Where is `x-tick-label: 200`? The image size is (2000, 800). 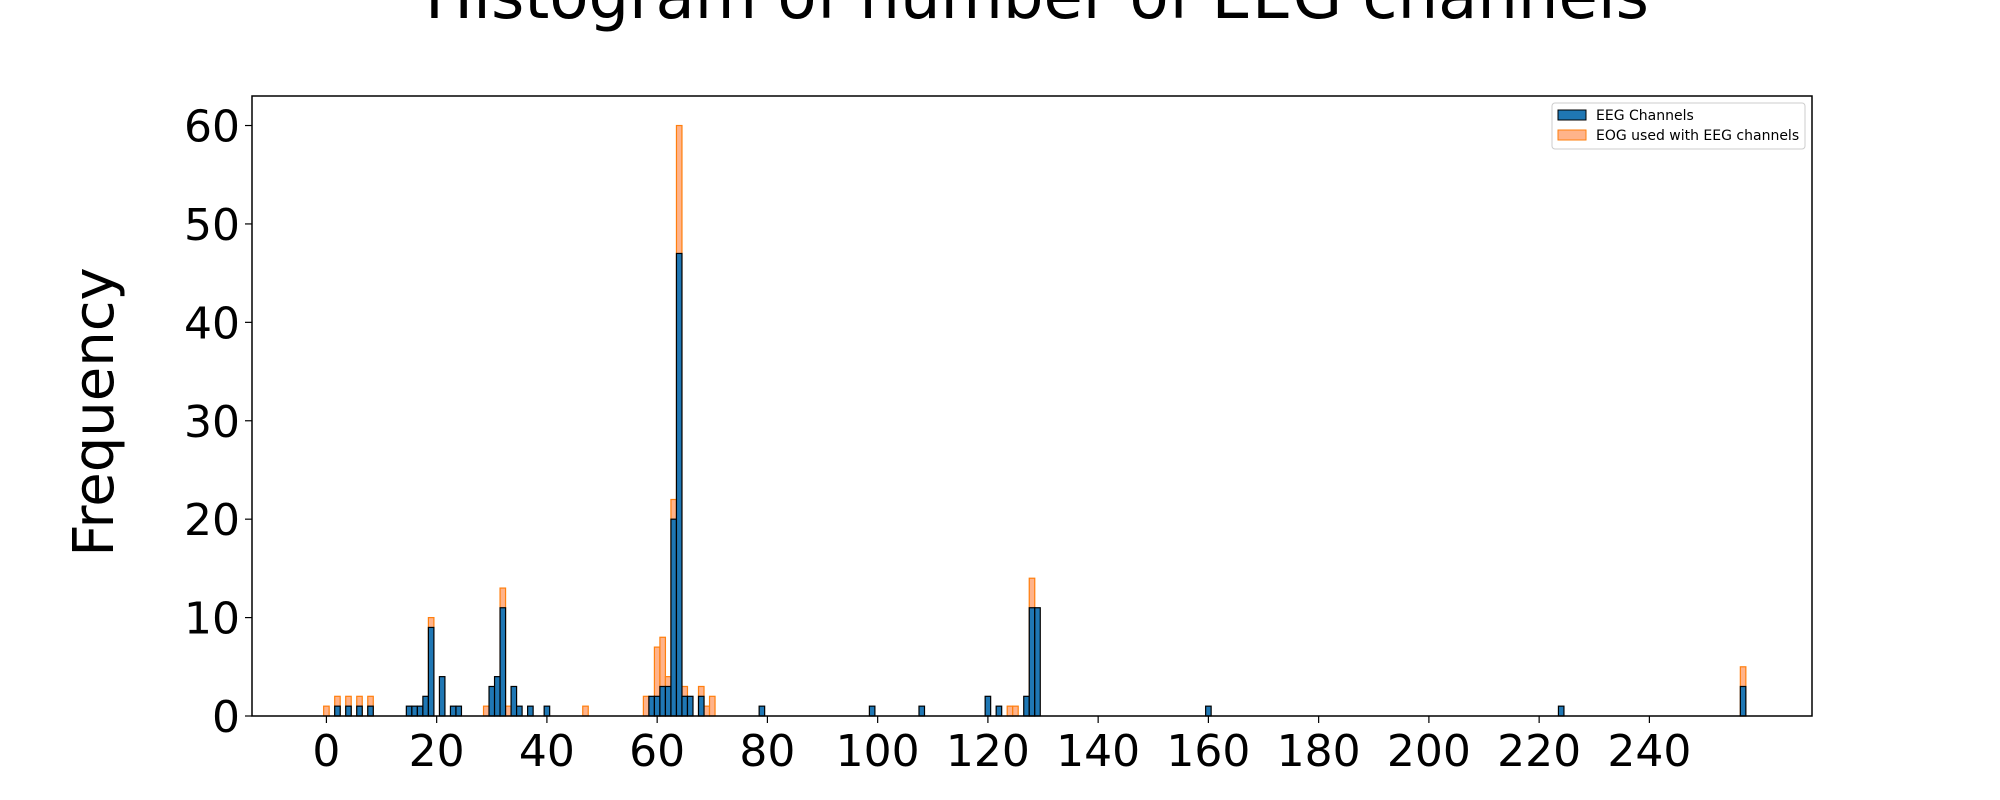 x-tick-label: 200 is located at coordinates (1429, 751).